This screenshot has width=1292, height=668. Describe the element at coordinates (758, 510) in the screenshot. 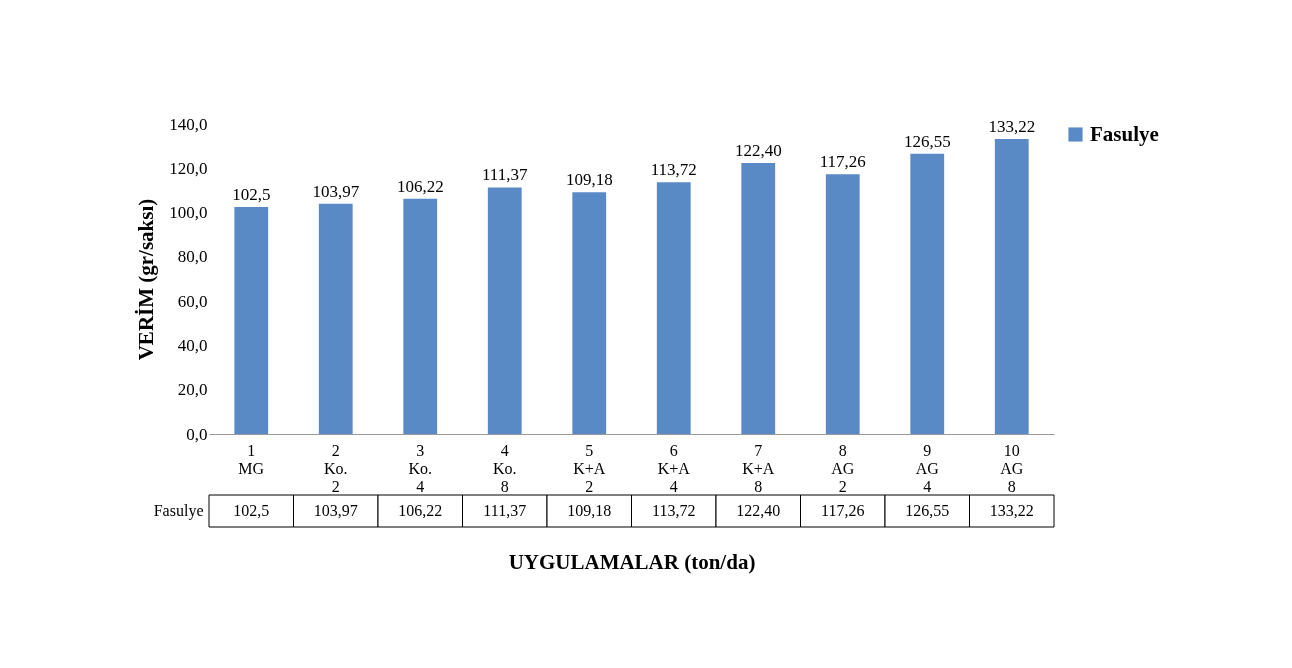

I see `data-label: 122,40` at that location.